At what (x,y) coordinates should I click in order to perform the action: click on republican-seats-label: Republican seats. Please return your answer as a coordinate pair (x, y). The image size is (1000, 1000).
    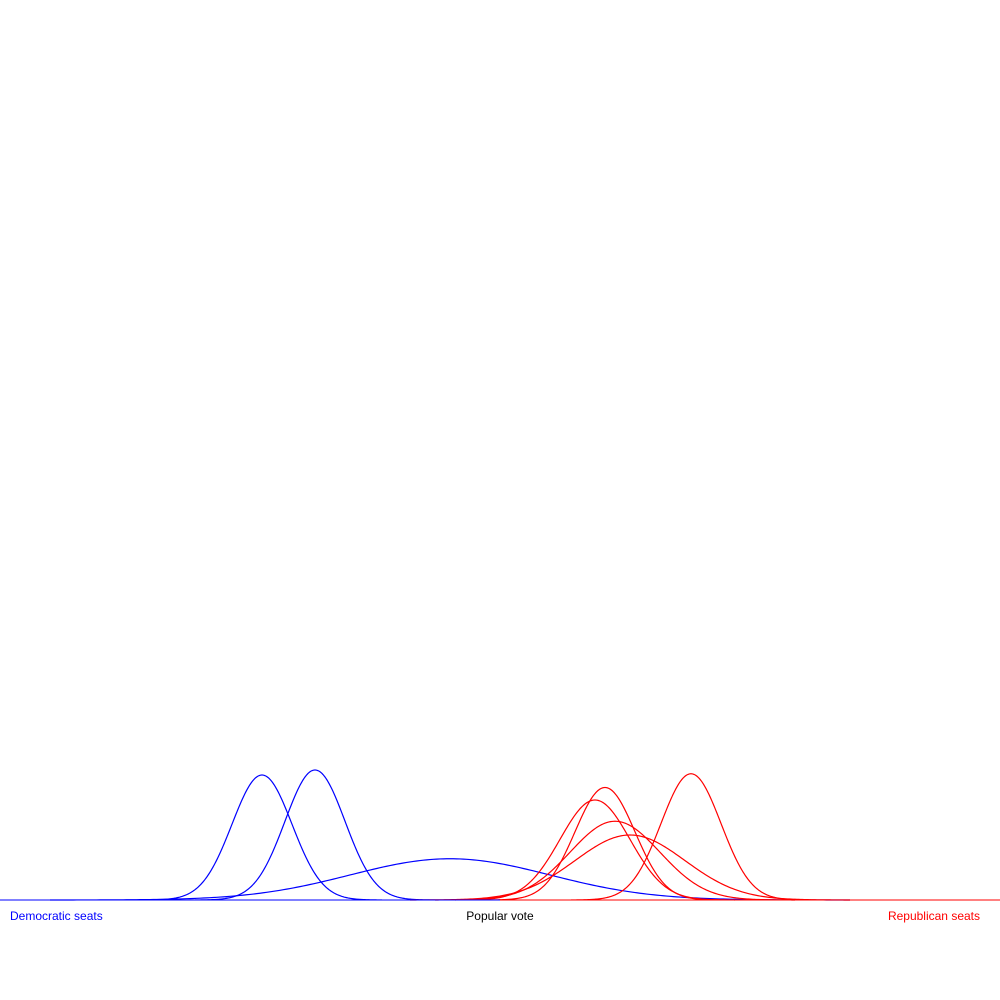
    Looking at the image, I should click on (934, 916).